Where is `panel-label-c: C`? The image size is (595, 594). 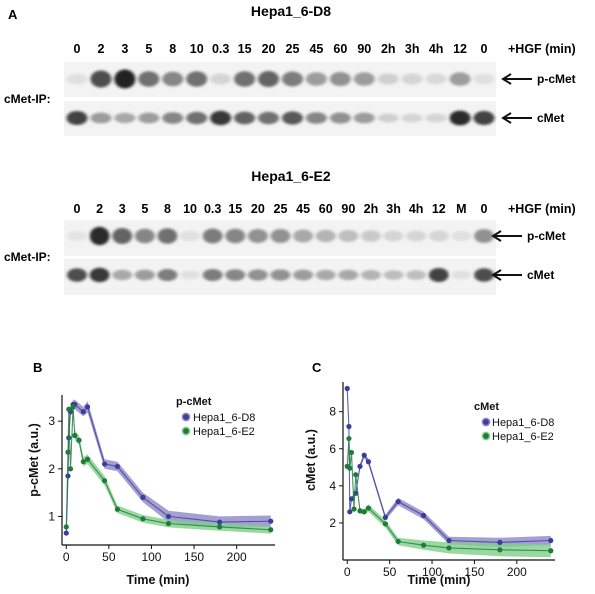
panel-label-c: C is located at coordinates (317, 367).